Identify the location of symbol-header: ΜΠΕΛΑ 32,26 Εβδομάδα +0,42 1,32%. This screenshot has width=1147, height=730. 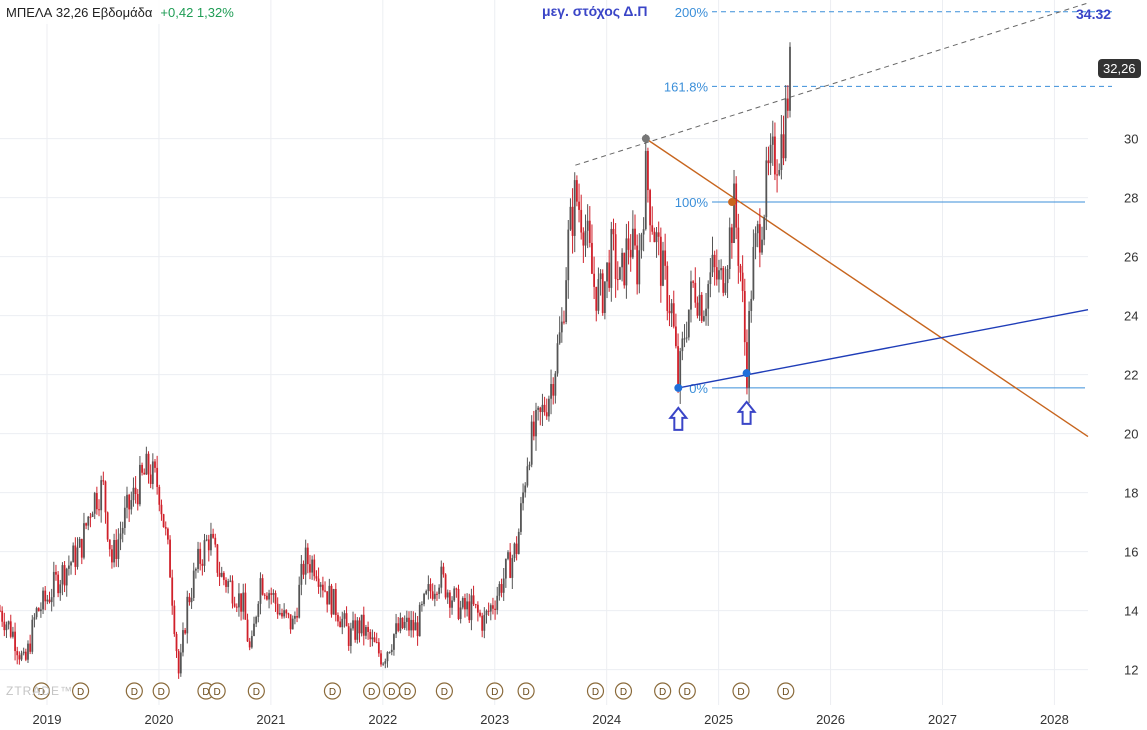
(120, 12).